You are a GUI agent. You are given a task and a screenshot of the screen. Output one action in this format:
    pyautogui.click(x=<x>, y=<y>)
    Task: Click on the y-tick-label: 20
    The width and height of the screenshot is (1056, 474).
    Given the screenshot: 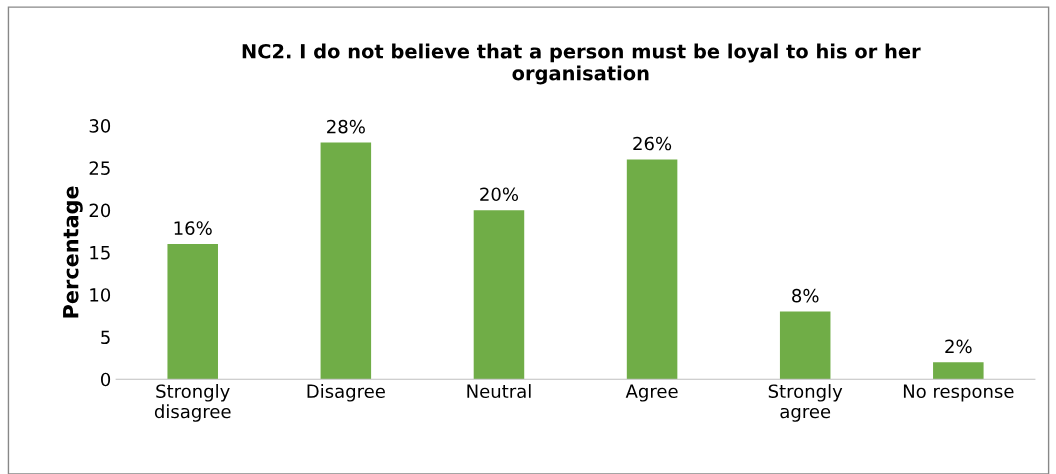 What is the action you would take?
    pyautogui.click(x=100, y=210)
    